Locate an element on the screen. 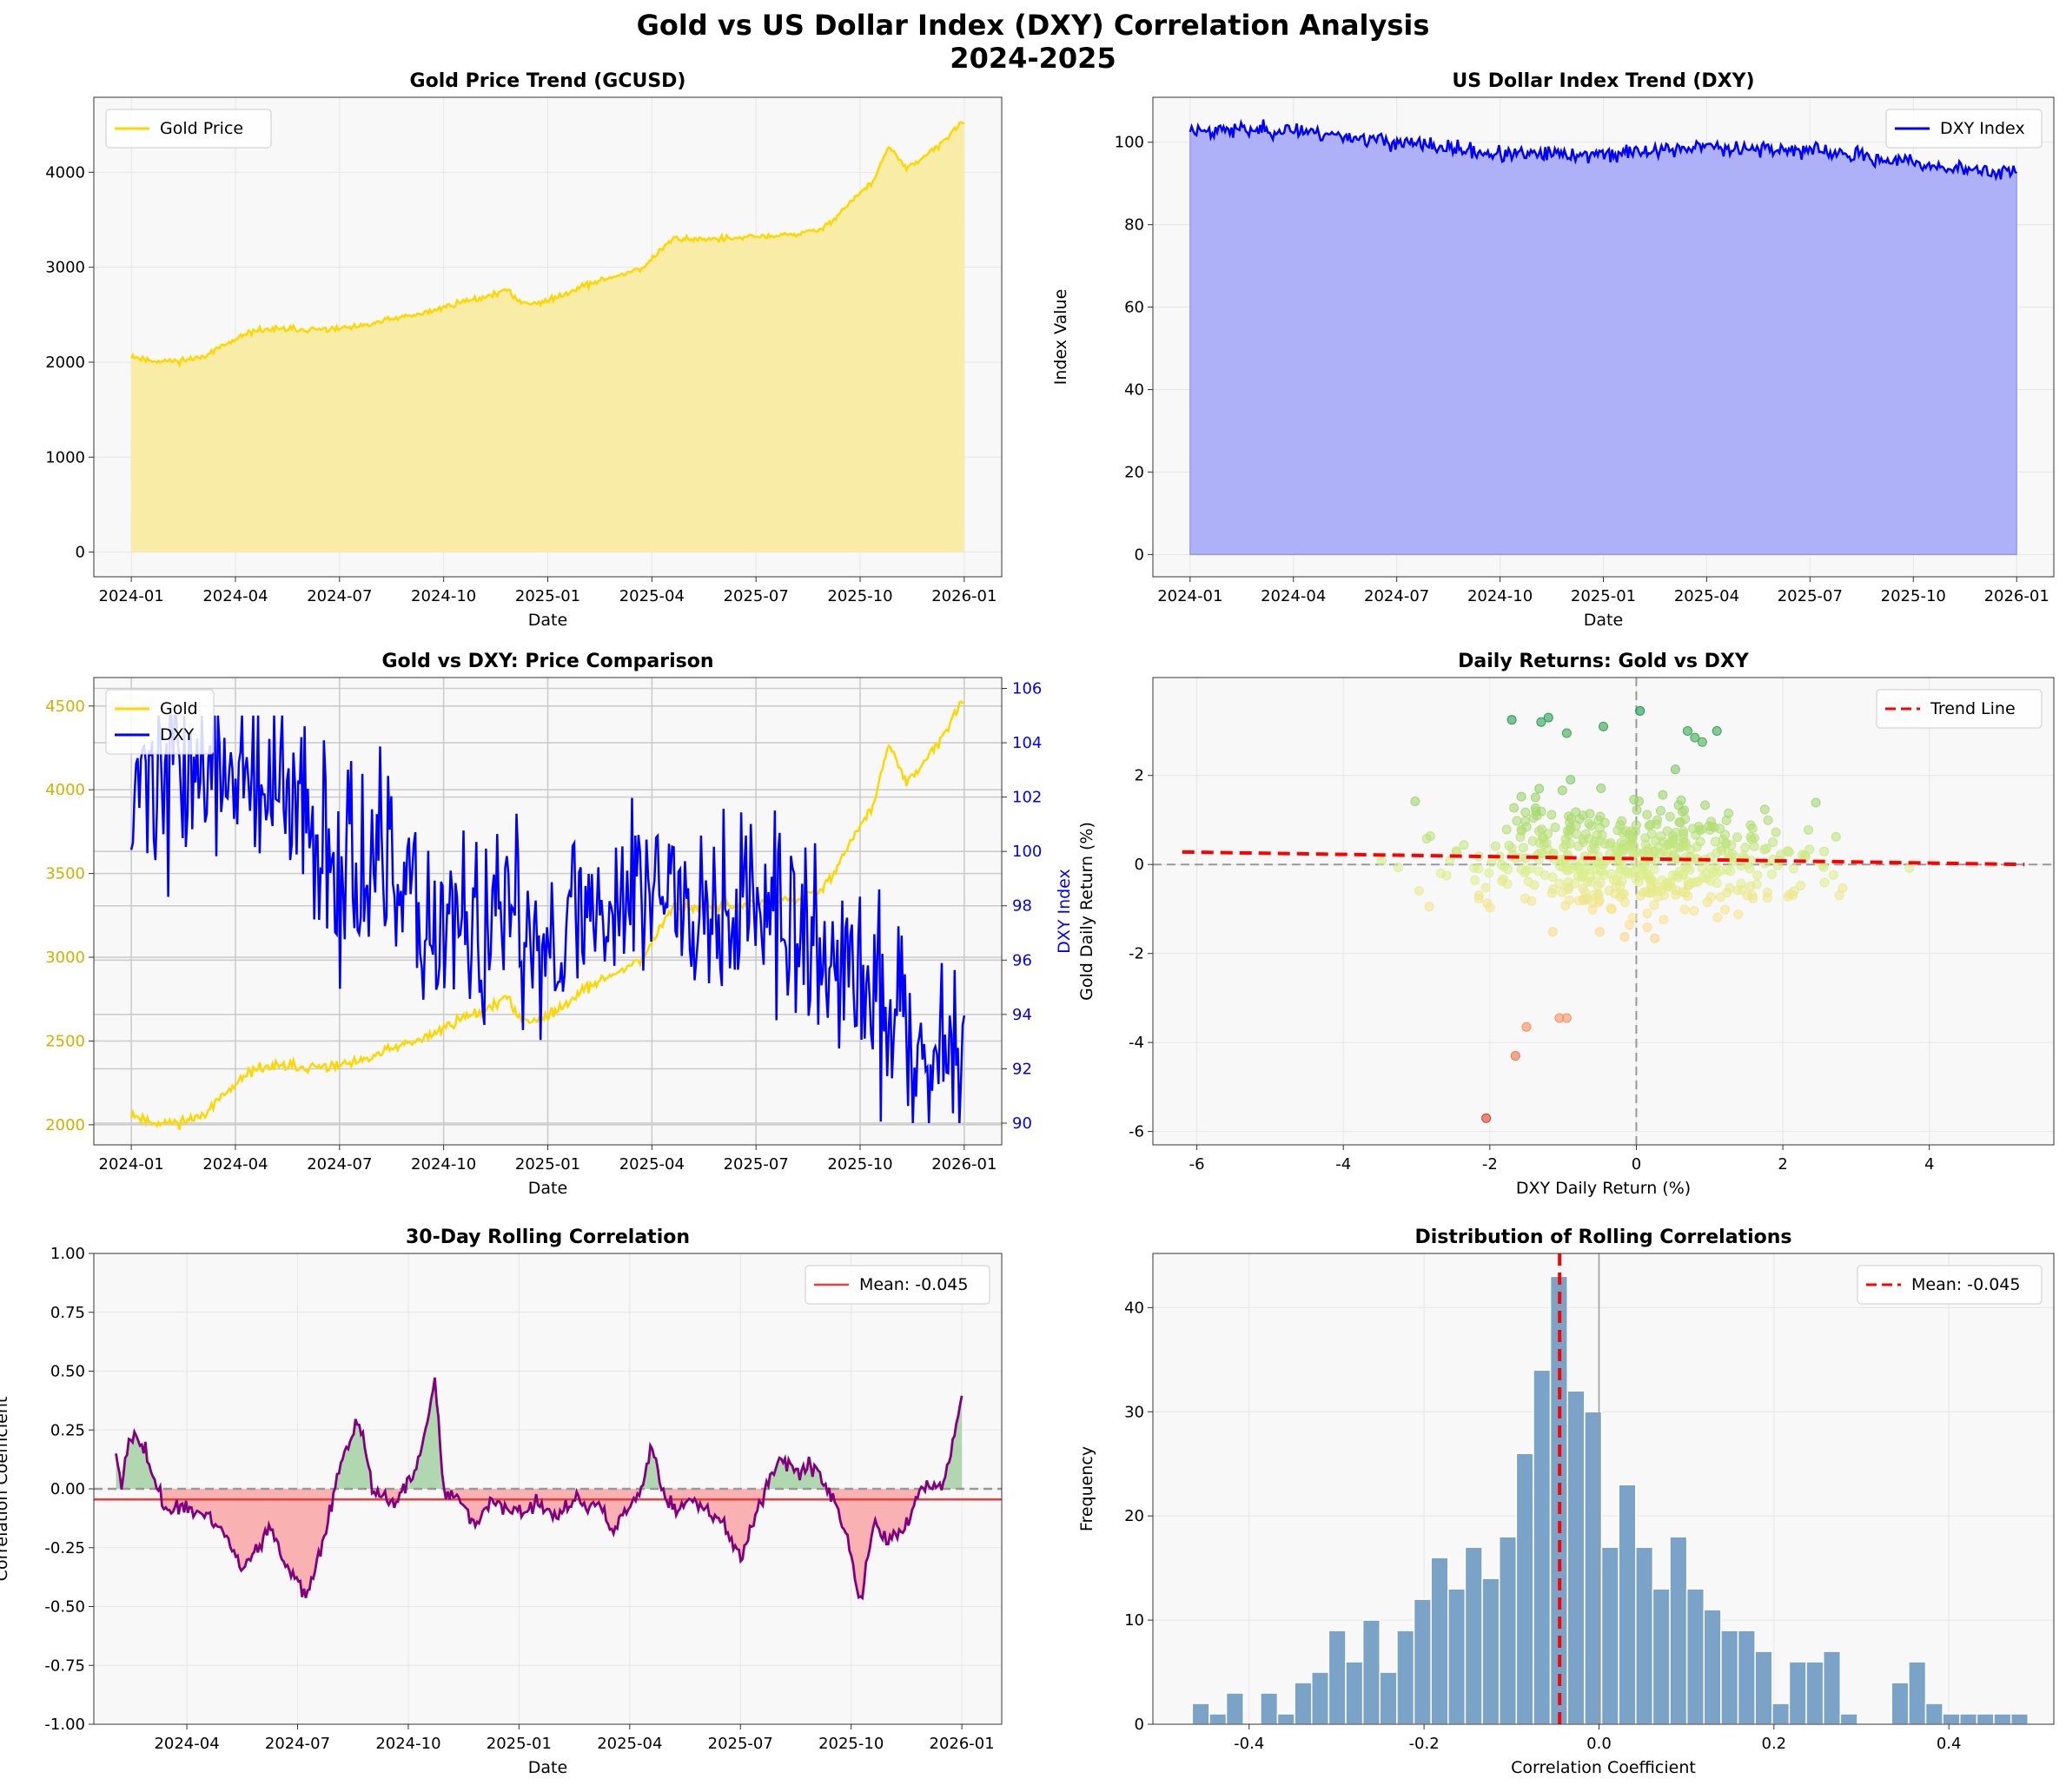 Image resolution: width=2066 pixels, height=1792 pixels. legend-label: Gold is located at coordinates (179, 708).